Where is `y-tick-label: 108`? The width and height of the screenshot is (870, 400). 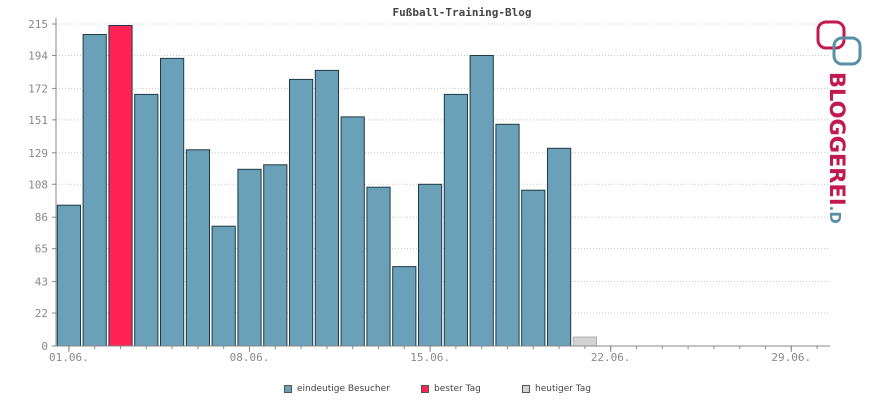
y-tick-label: 108 is located at coordinates (38, 184).